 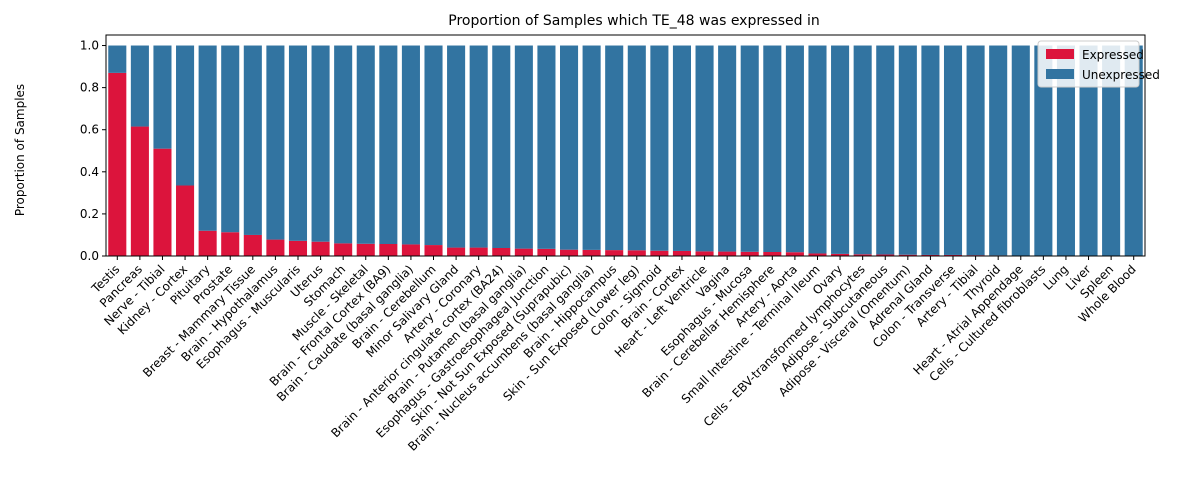 What do you see at coordinates (1121, 75) in the screenshot?
I see `legend-label-unexpressed: Unexpressed` at bounding box center [1121, 75].